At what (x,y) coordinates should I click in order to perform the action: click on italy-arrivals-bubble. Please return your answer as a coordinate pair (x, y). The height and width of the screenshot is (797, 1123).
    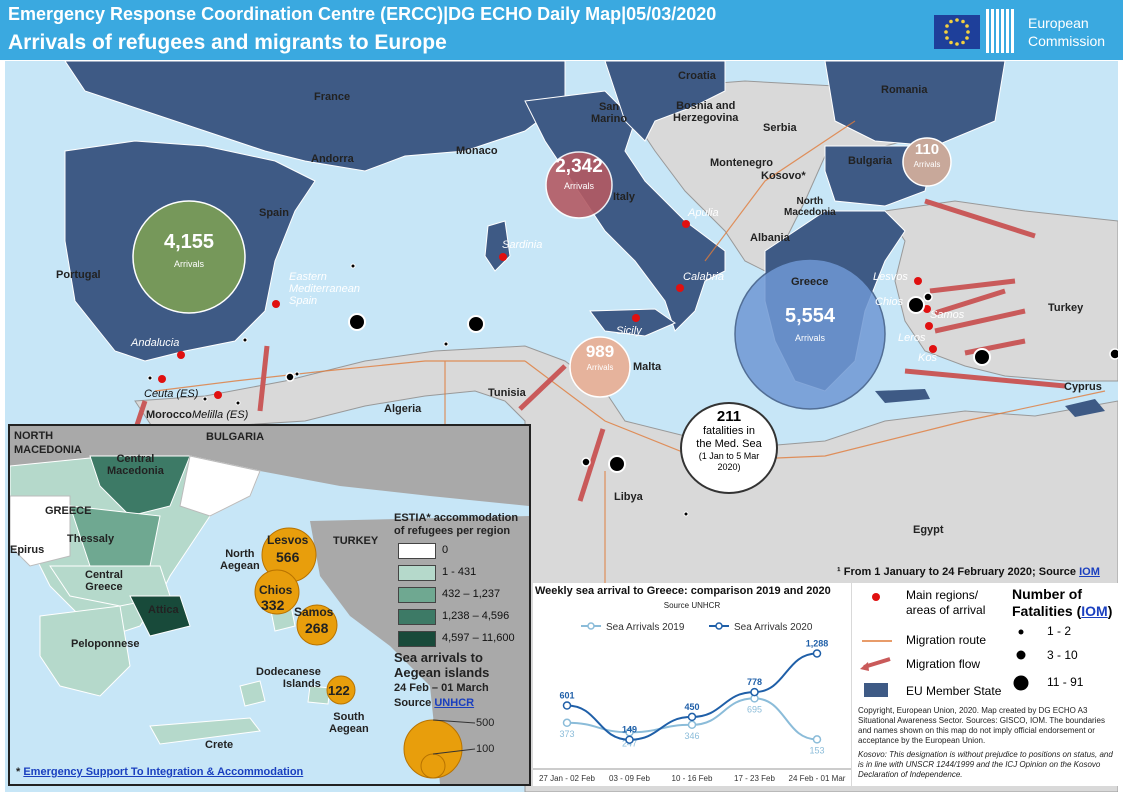
    Looking at the image, I should click on (579, 185).